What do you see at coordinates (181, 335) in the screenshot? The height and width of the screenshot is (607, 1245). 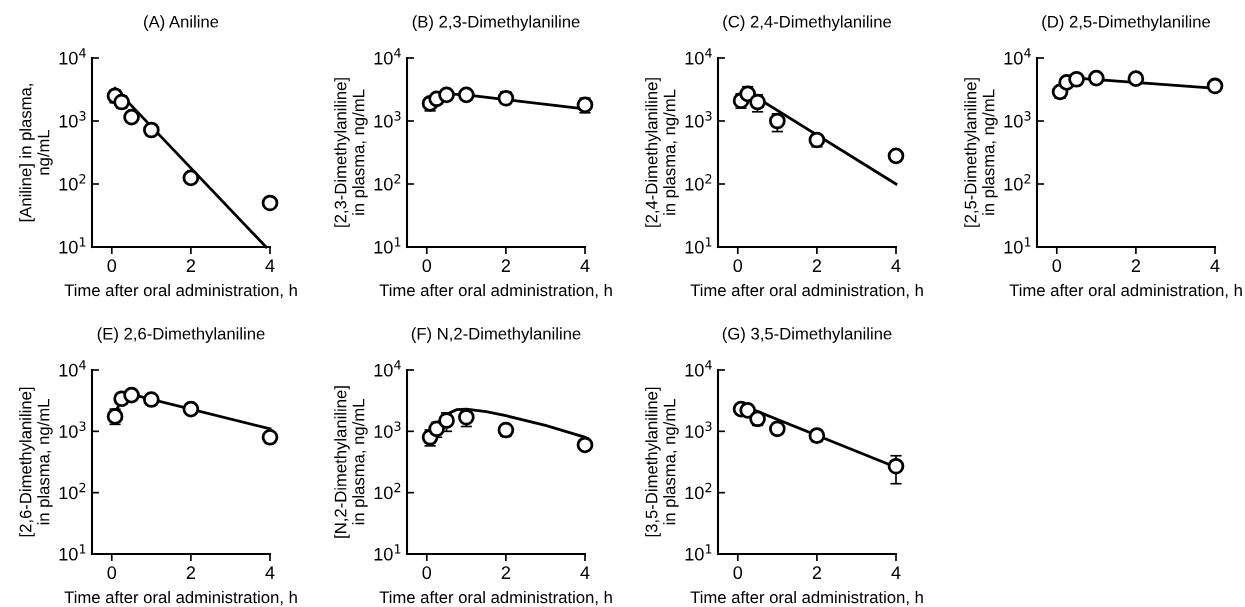 I see `chart-title: (E) 2,6-Dimethylaniline` at bounding box center [181, 335].